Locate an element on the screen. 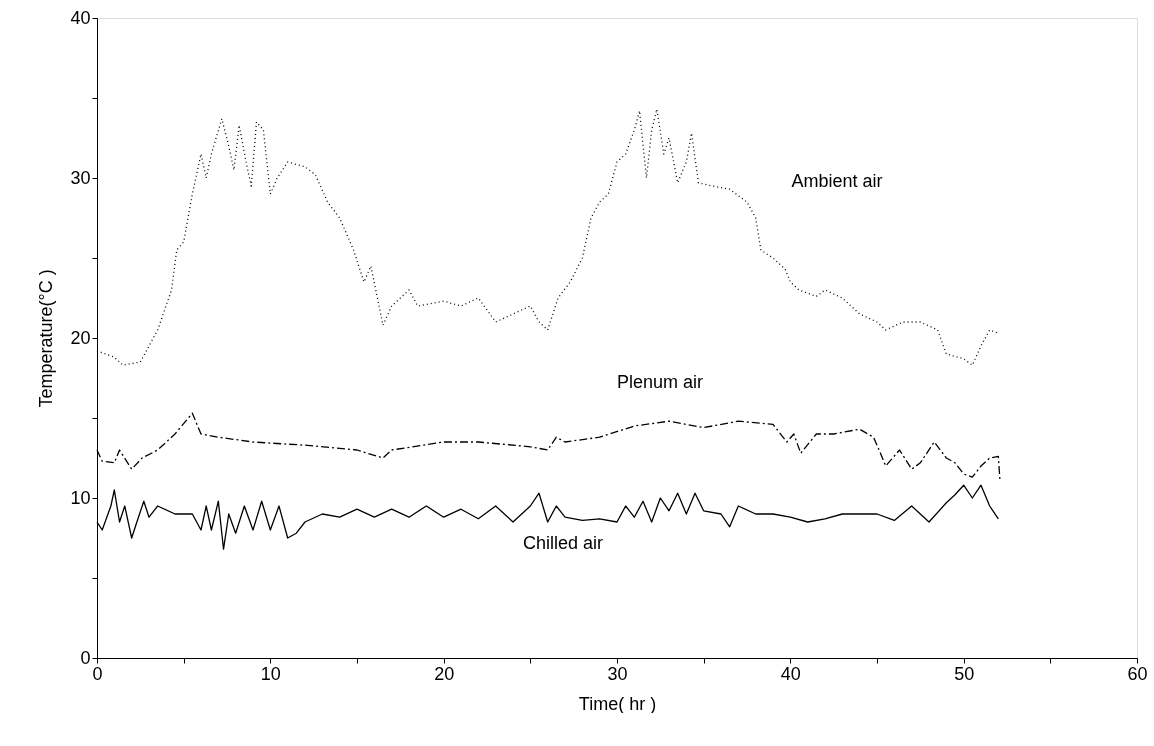  y-tick-label: 10 is located at coordinates (80, 497).